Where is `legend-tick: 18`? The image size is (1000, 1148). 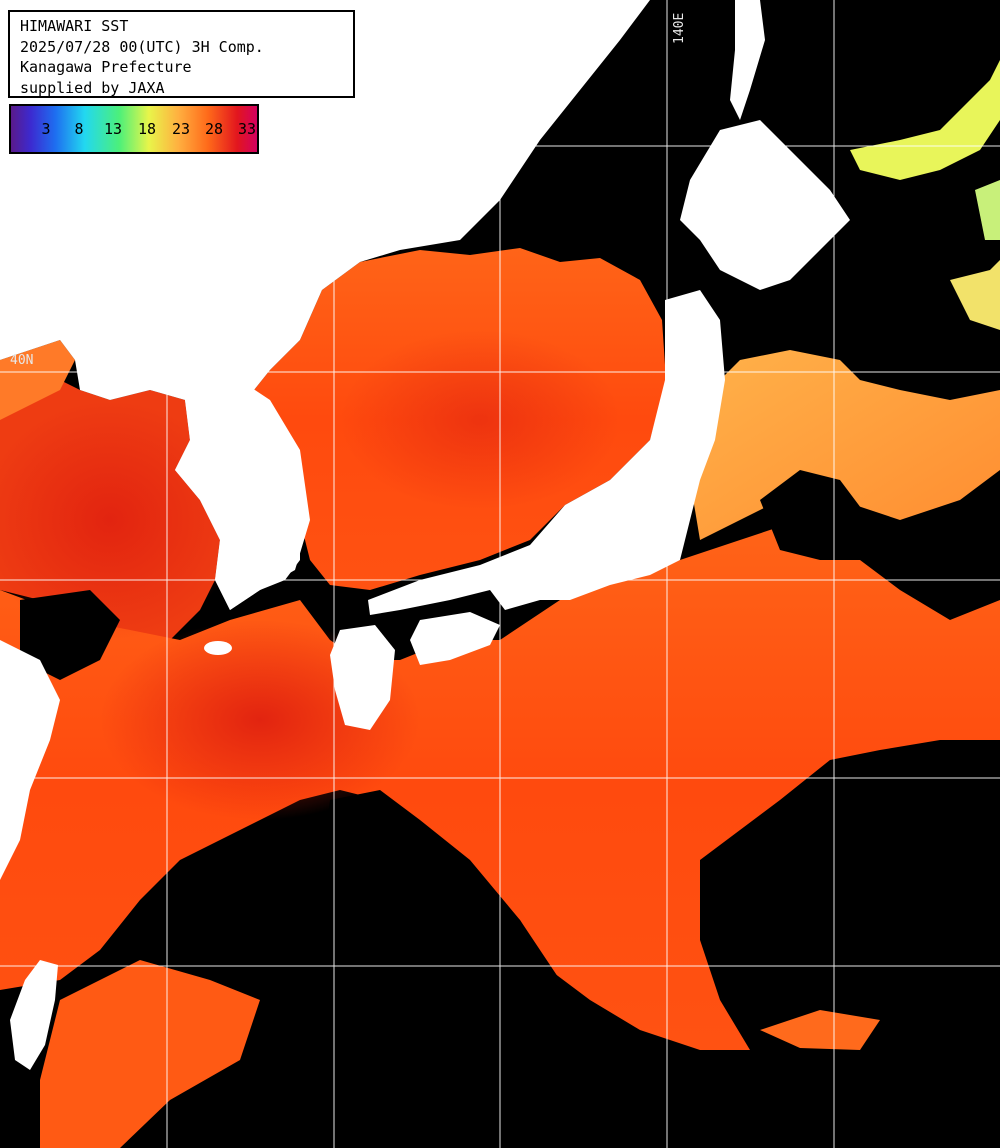 legend-tick: 18 is located at coordinates (147, 129).